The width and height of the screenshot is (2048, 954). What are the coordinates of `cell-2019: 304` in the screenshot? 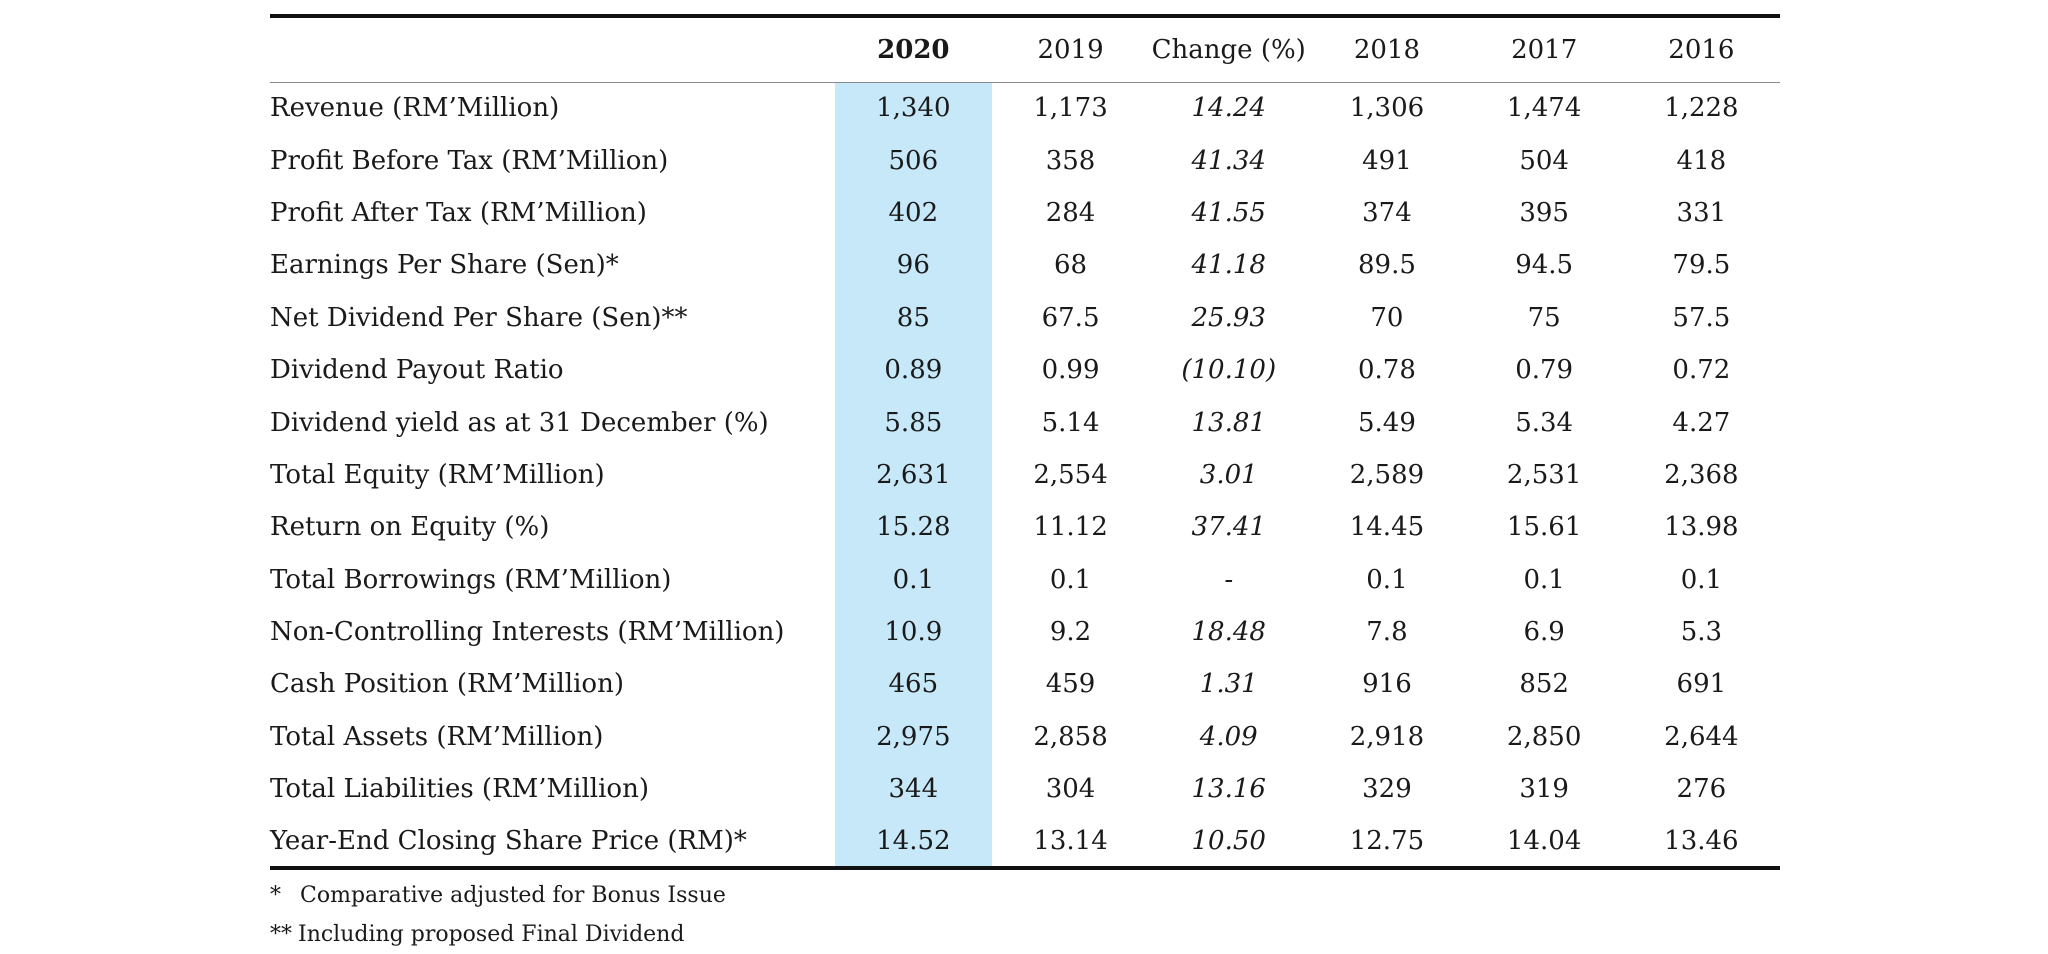 It's located at (1070, 789).